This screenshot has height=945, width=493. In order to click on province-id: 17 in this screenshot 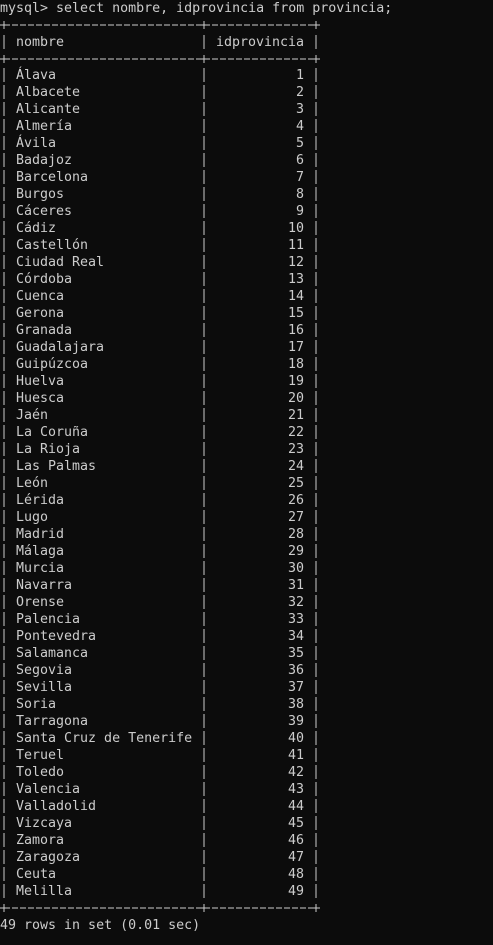, I will do `click(296, 347)`.